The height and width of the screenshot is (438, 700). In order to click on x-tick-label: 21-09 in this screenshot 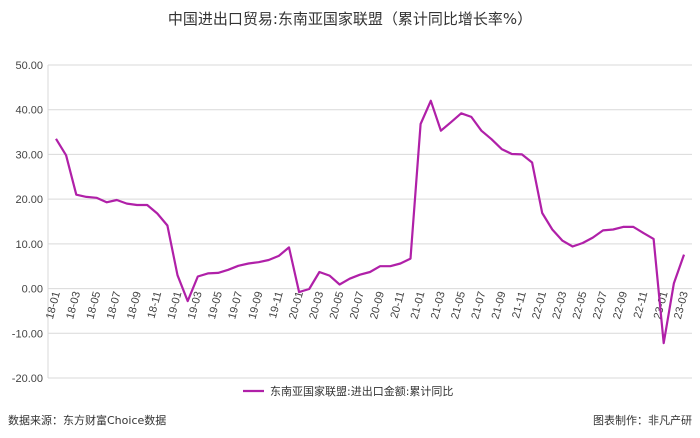, I will do `click(499, 305)`.